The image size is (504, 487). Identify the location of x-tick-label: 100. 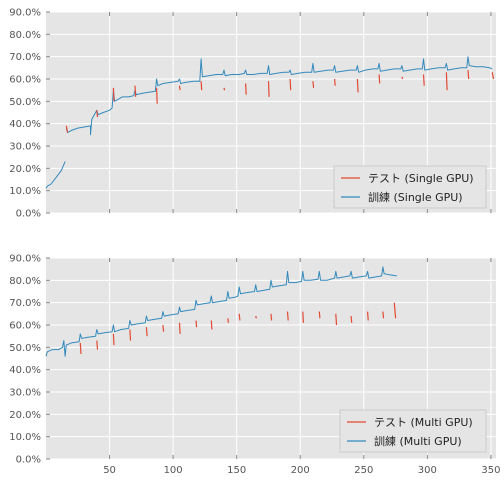
(173, 470).